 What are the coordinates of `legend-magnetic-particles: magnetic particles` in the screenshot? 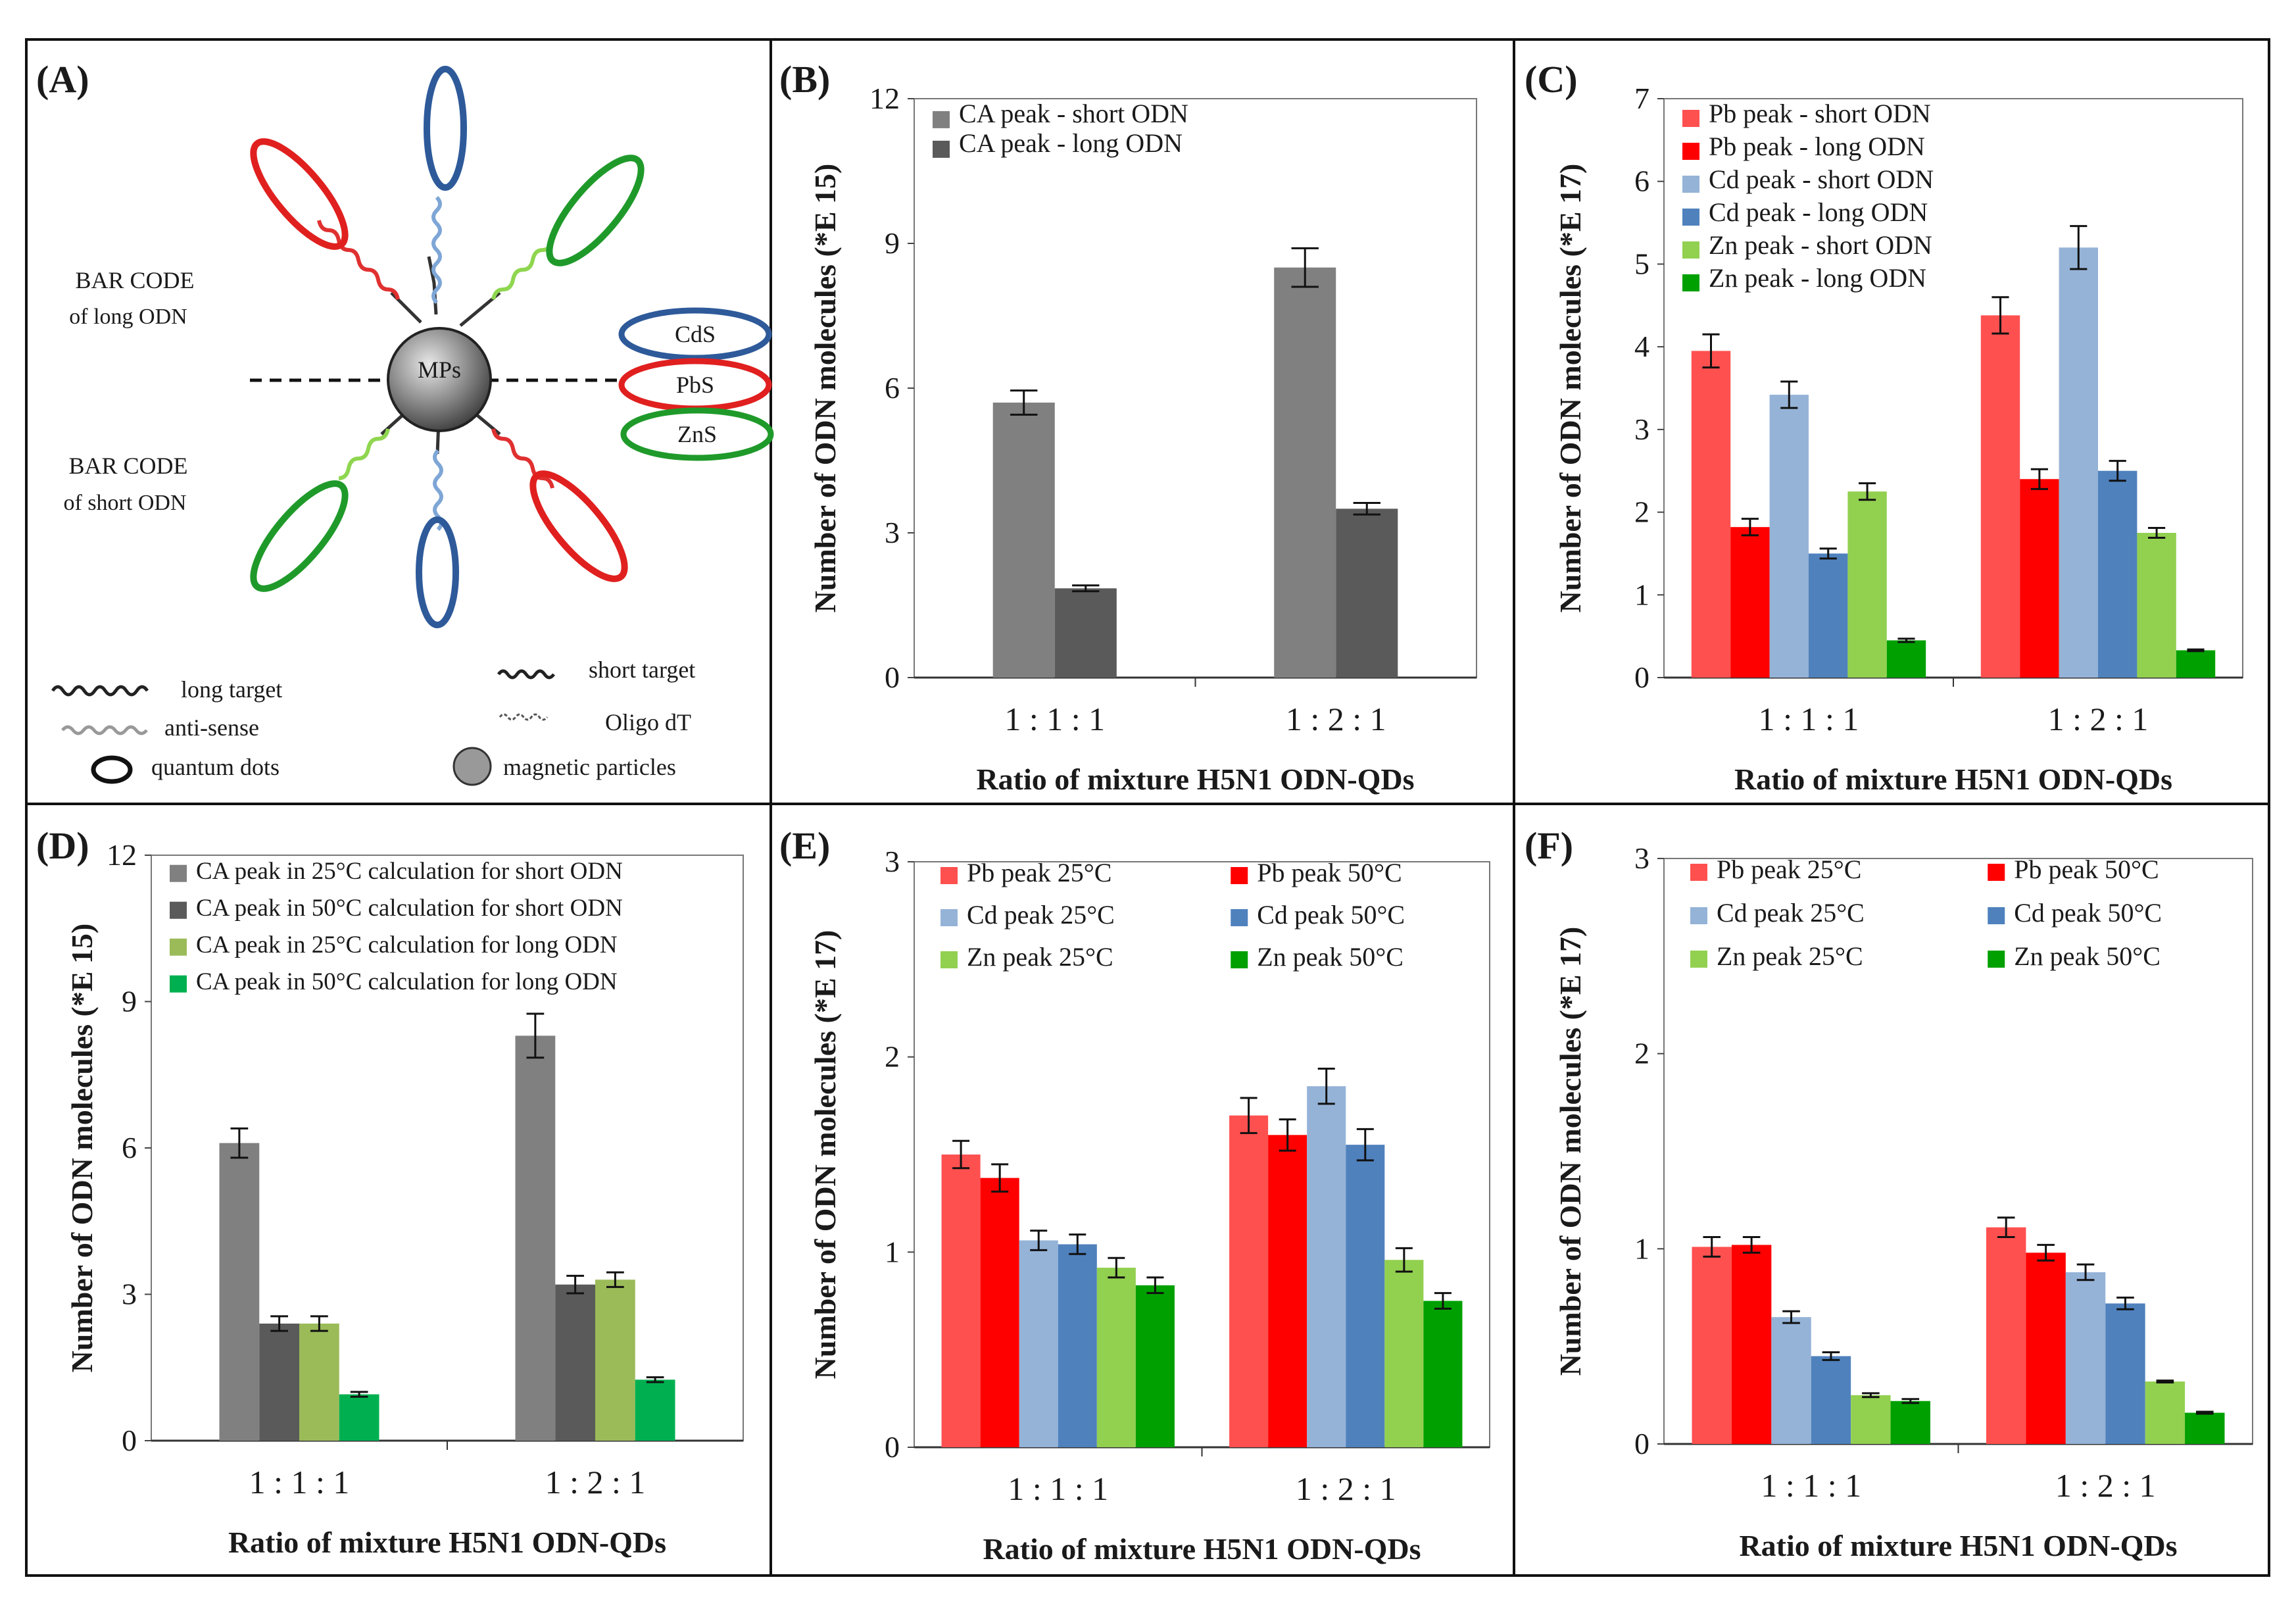 It's located at (589, 767).